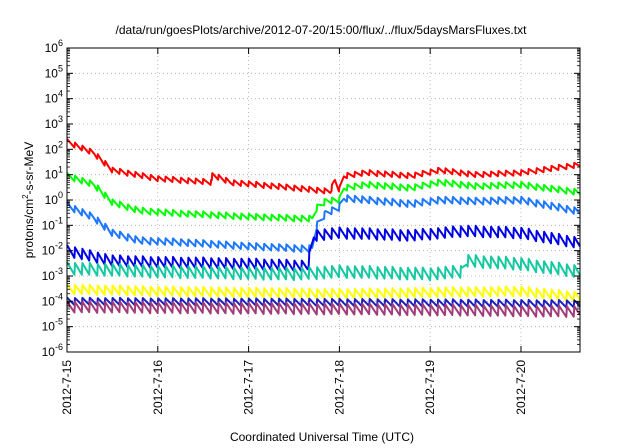 Image resolution: width=640 pixels, height=448 pixels. Describe the element at coordinates (52, 223) in the screenshot. I see `y-tick-label: 10⁻¹` at that location.